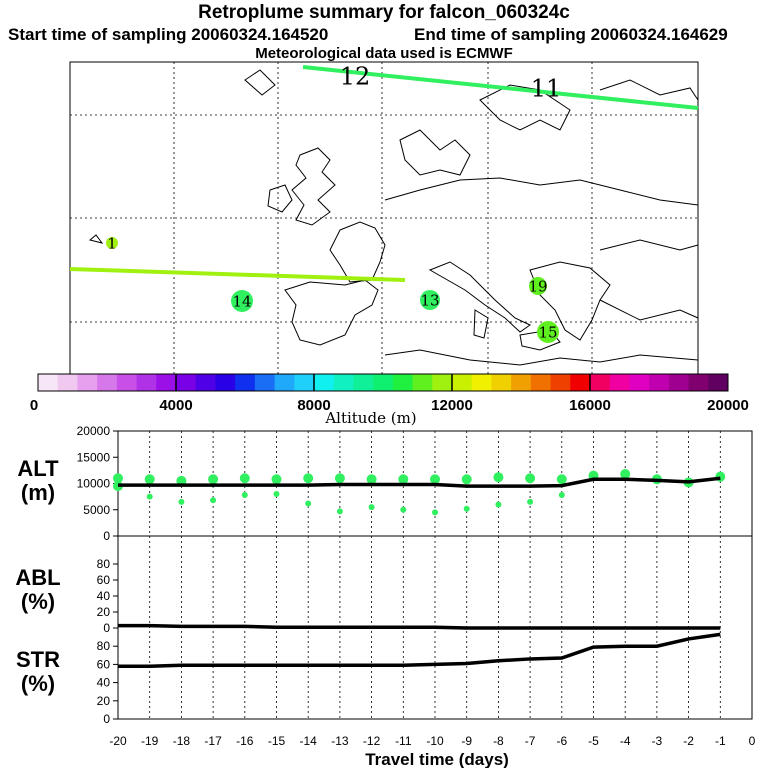 Image resolution: width=768 pixels, height=768 pixels. Describe the element at coordinates (96, 510) in the screenshot. I see `y-tick-label: 5000` at that location.